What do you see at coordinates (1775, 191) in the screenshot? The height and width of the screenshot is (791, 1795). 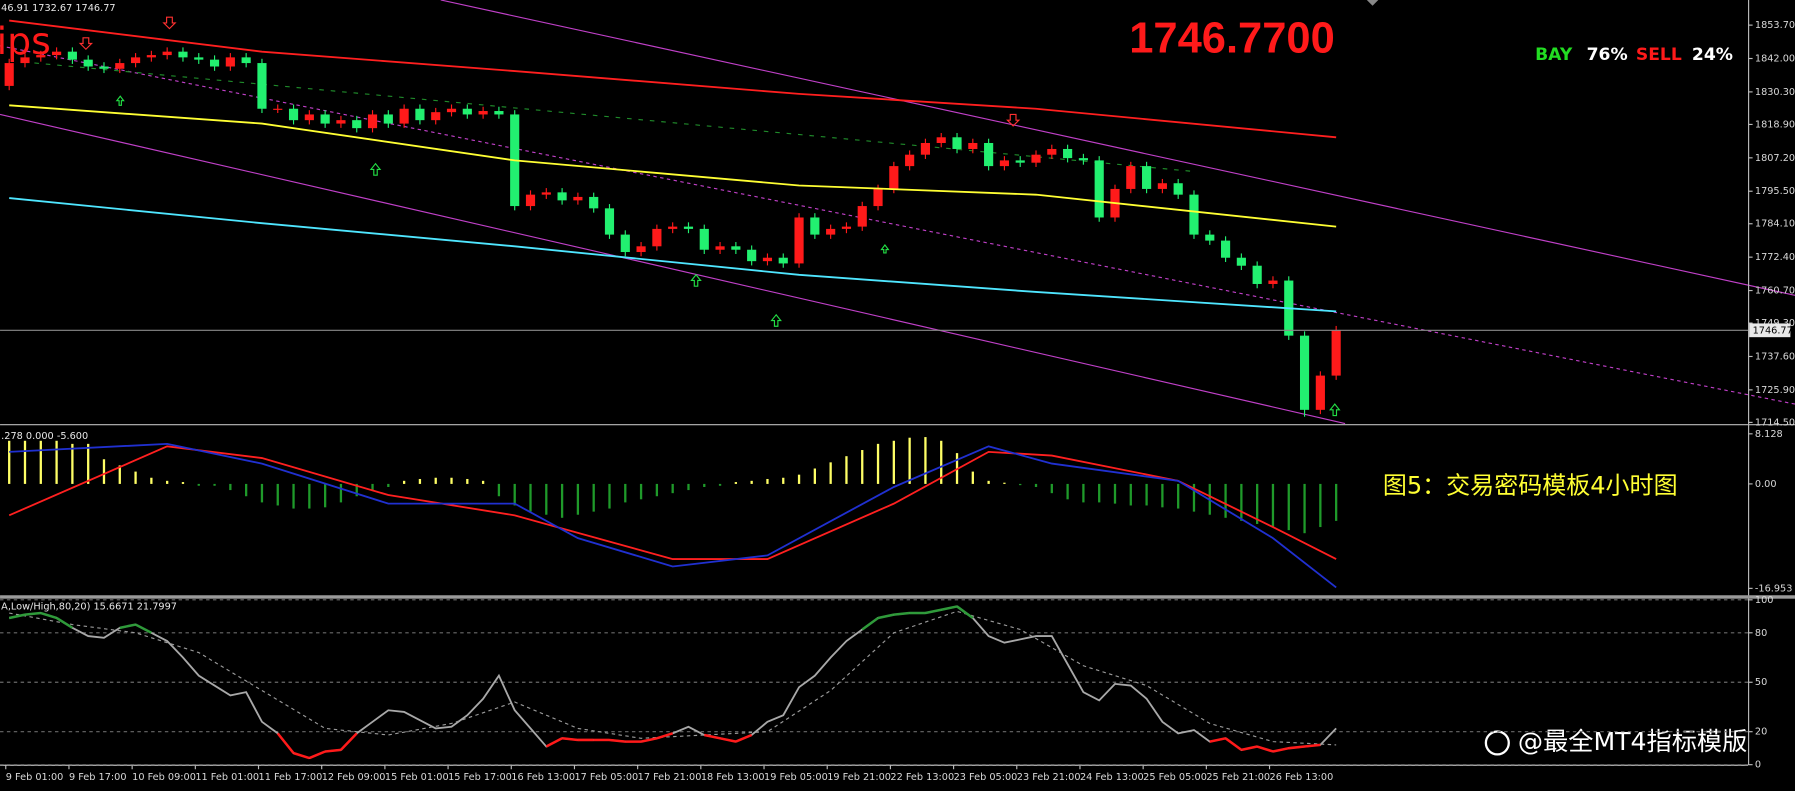 I see `y-tick-label: 1795.50` at bounding box center [1775, 191].